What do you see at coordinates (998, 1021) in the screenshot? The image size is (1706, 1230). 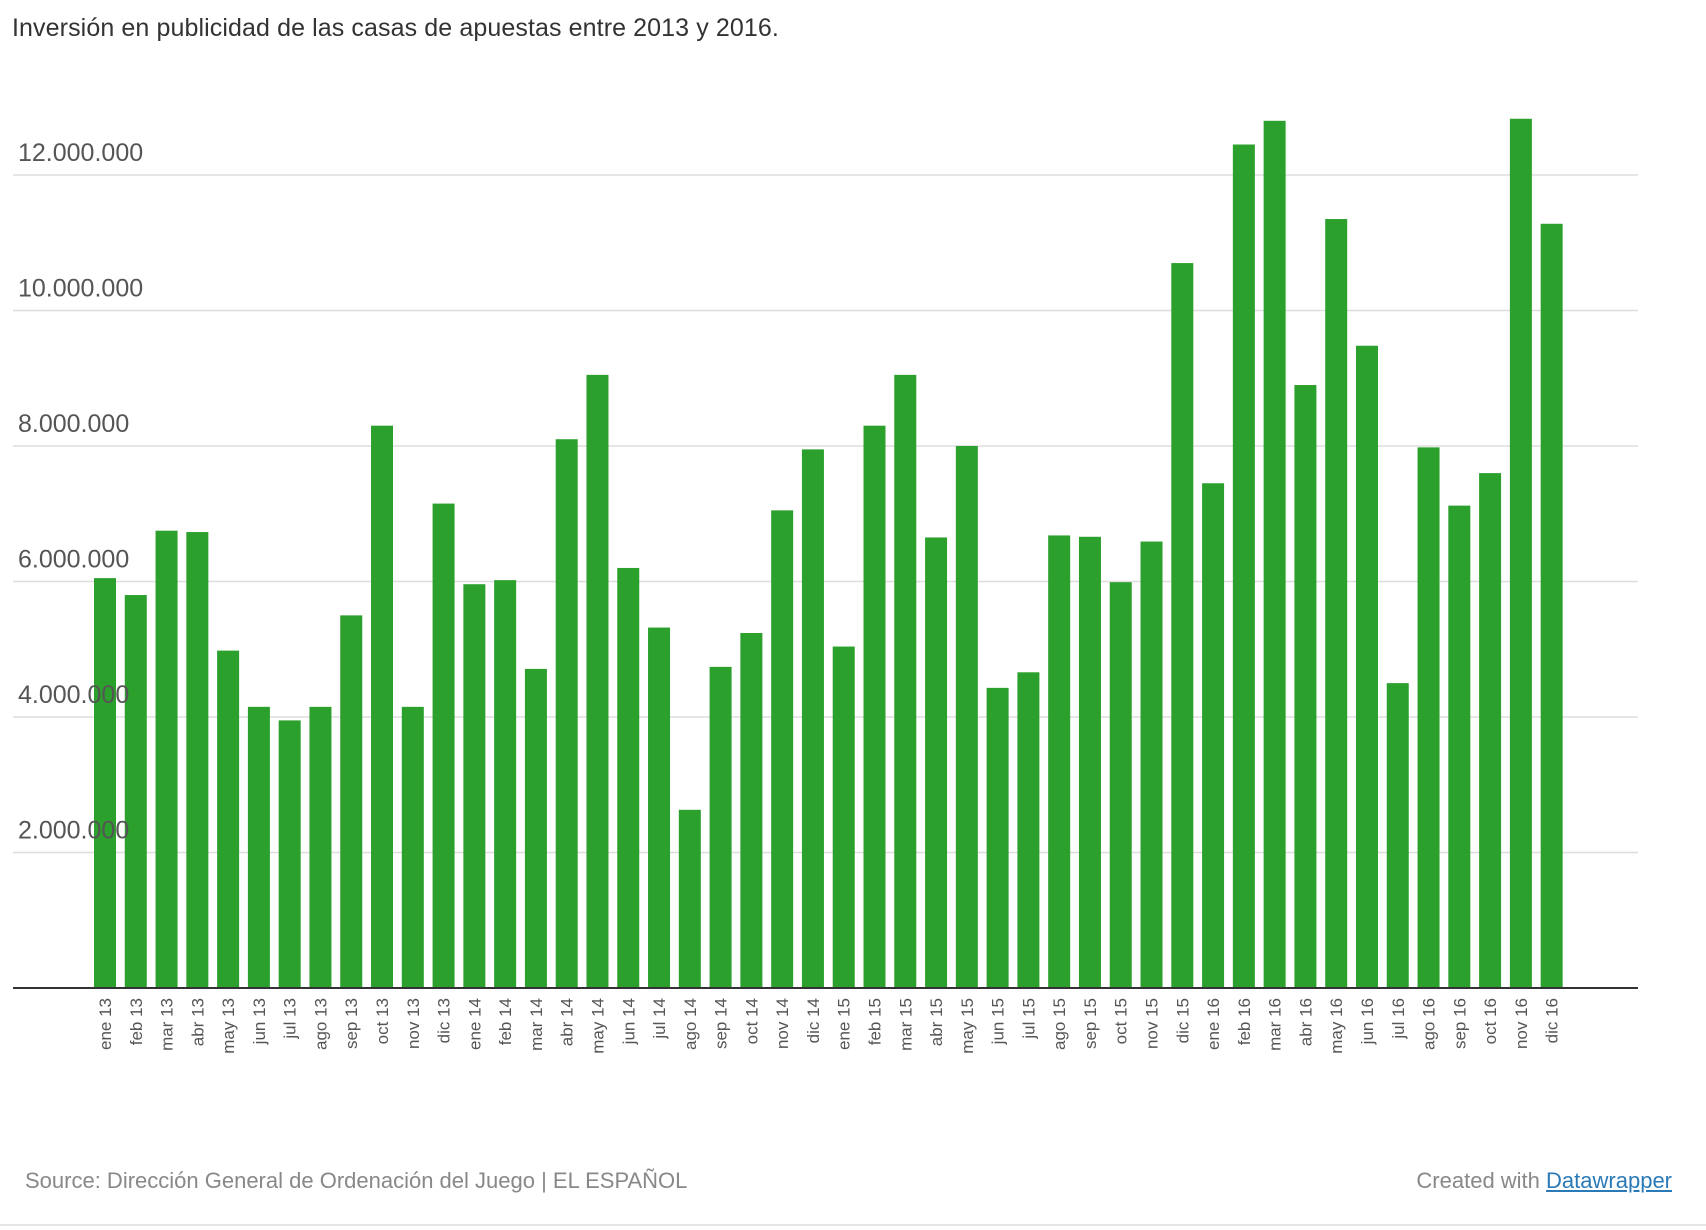 I see `x-tick-label: jun 15` at bounding box center [998, 1021].